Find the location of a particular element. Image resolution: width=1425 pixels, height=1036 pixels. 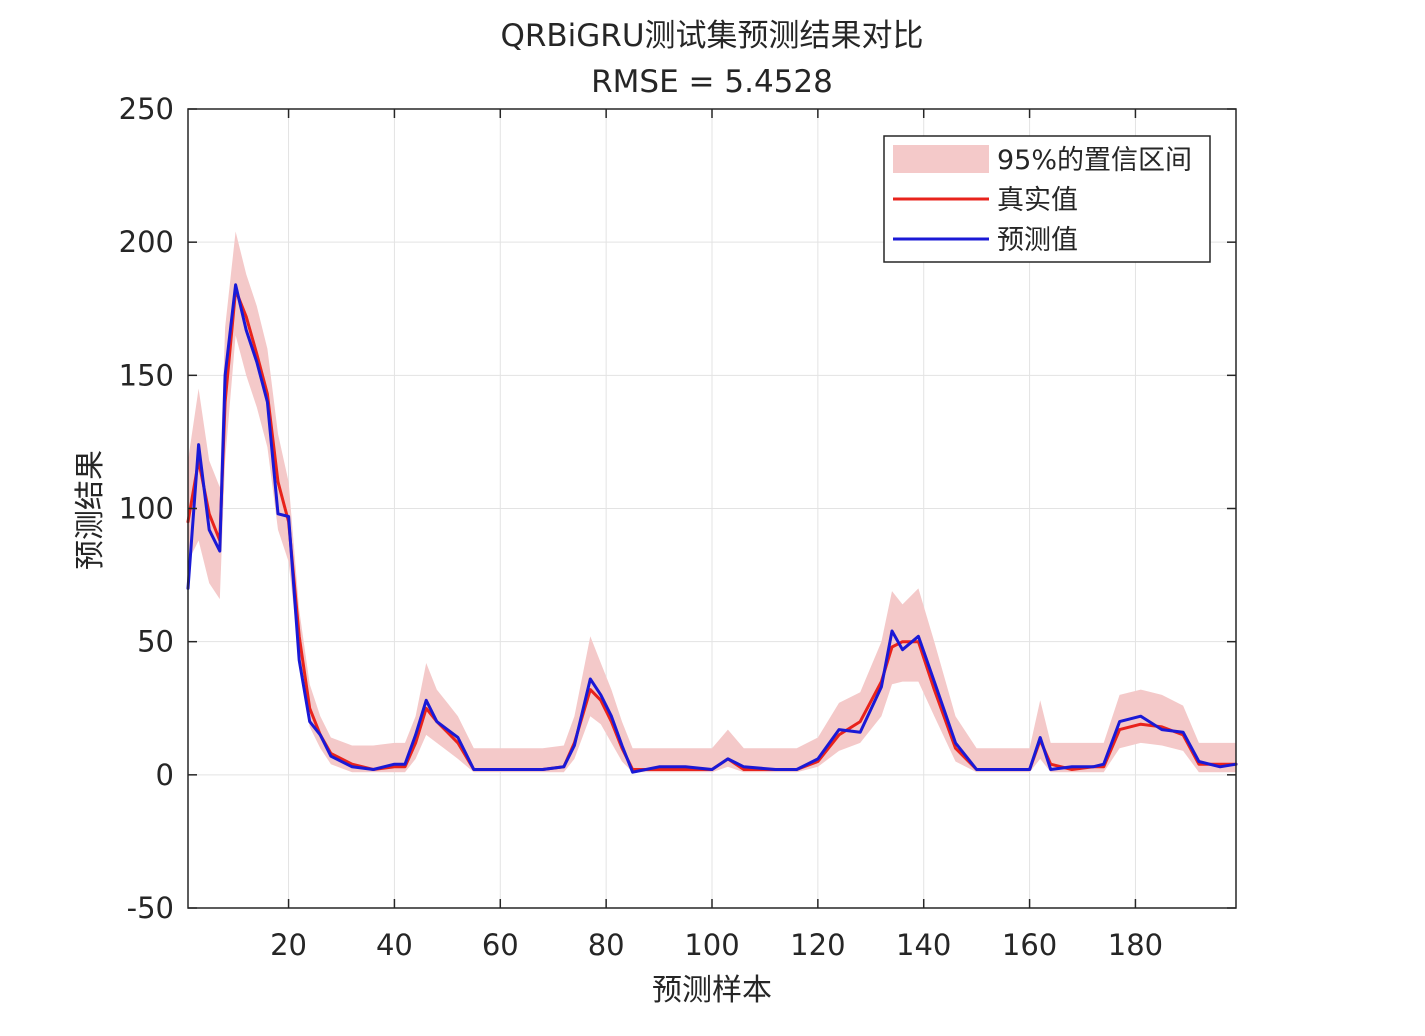

x-tick-label: 180 is located at coordinates (1135, 945).